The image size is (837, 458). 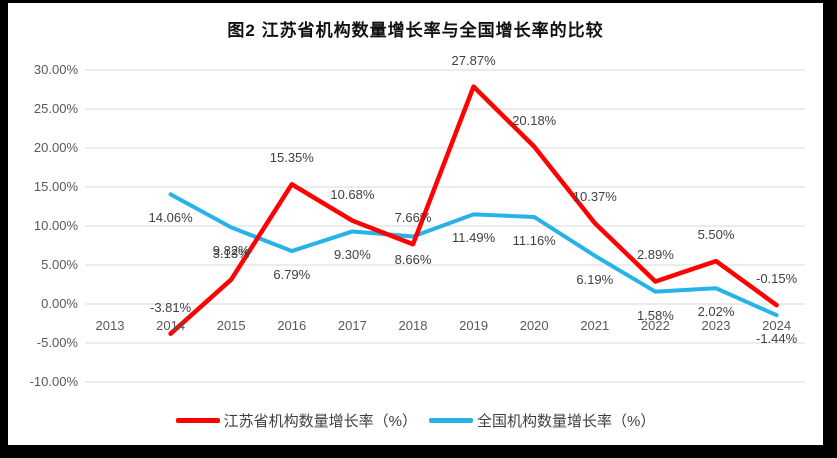 I want to click on chart-legend: 江苏省机构数量增长率（%） 全国机构数量增长率（%）, so click(x=415, y=420).